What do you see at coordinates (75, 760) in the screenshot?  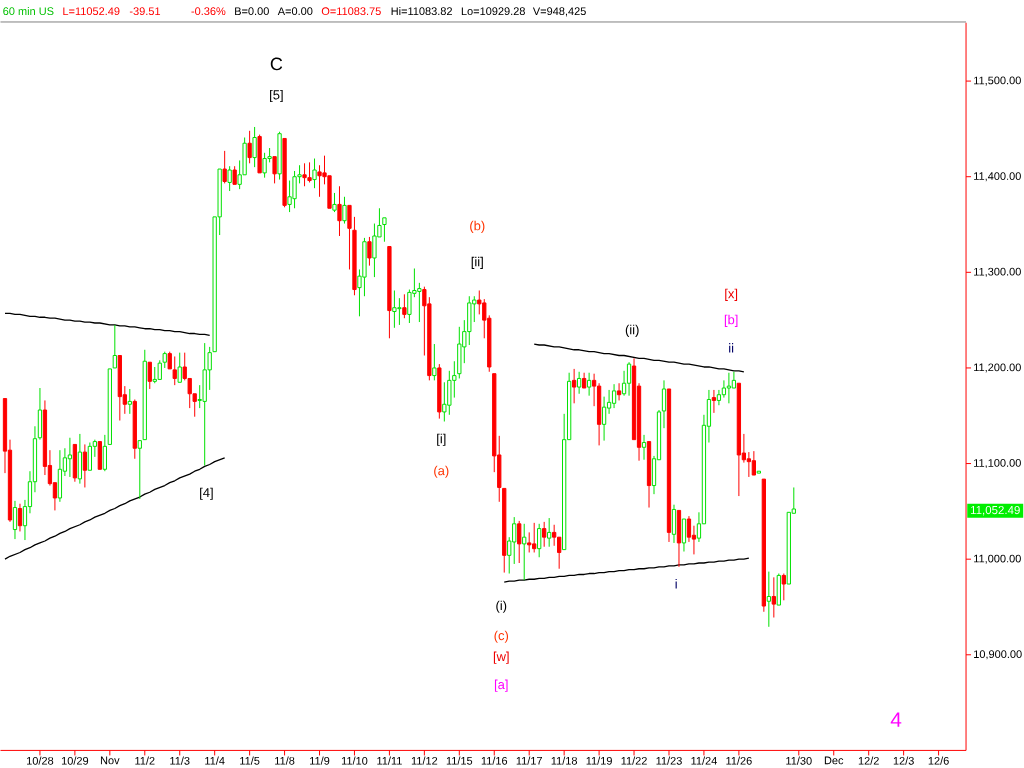 I see `x-tick-label: 10/29` at bounding box center [75, 760].